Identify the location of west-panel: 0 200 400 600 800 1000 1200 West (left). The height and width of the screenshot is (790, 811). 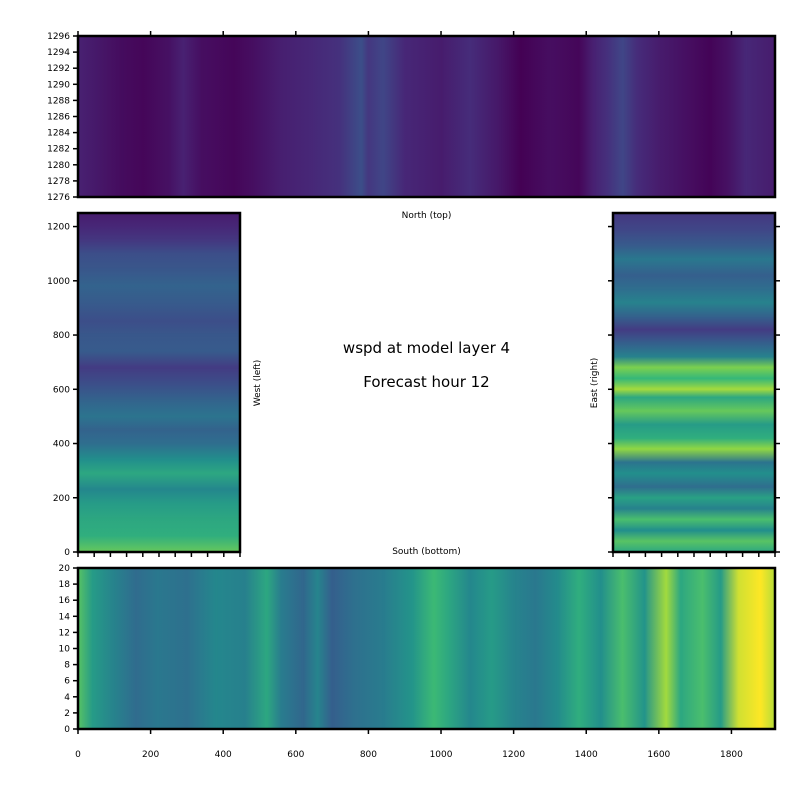
(155, 384).